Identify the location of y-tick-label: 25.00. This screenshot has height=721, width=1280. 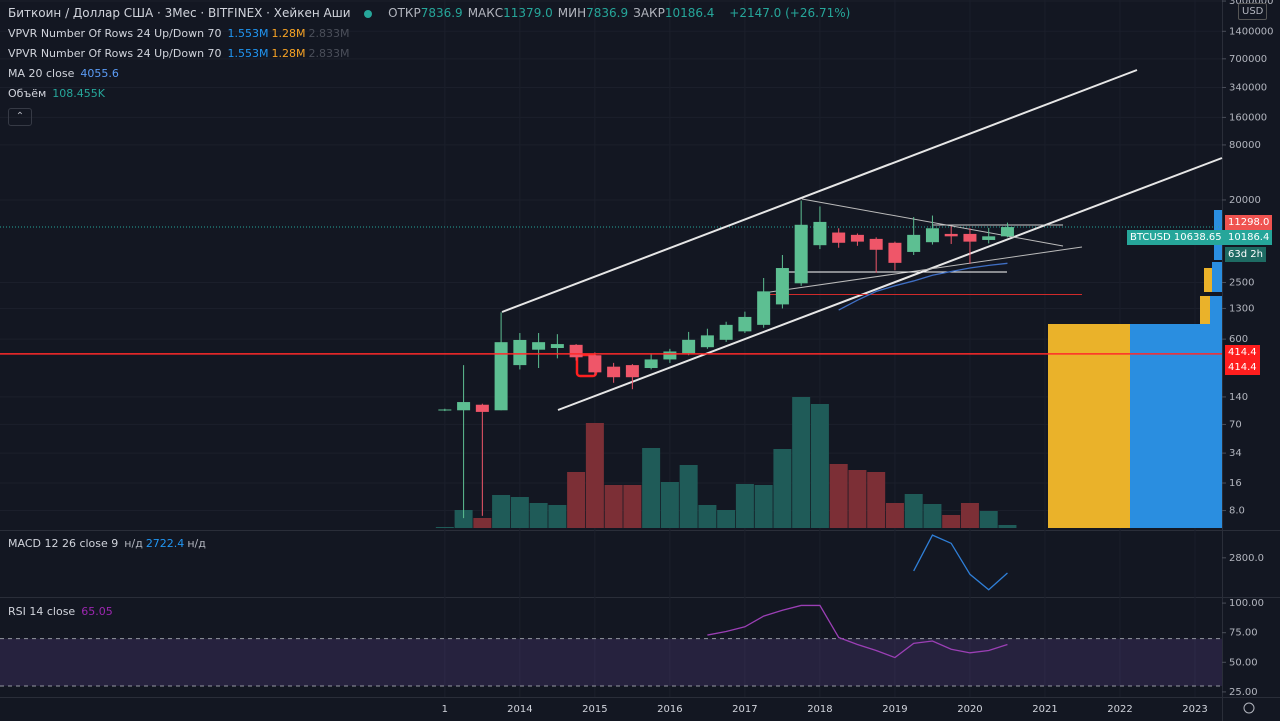
(1243, 692).